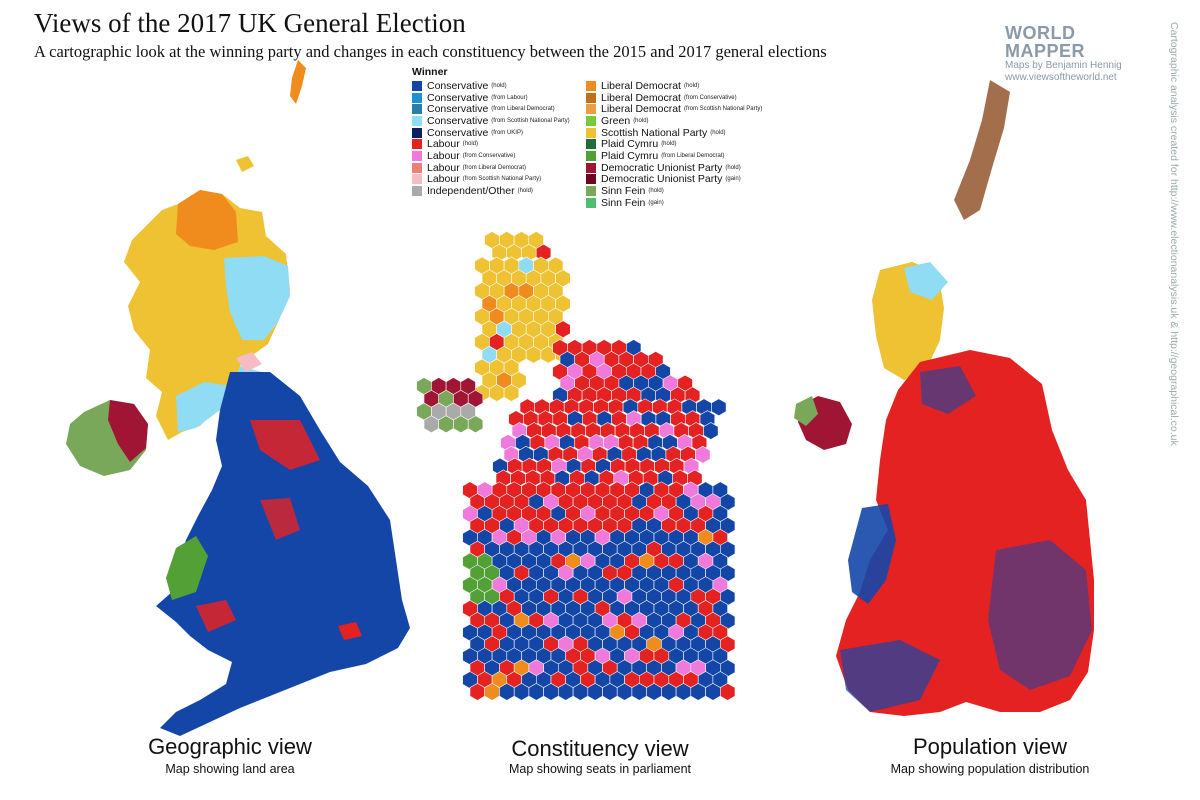  What do you see at coordinates (207, 315) in the screenshot?
I see `geo-scotland` at bounding box center [207, 315].